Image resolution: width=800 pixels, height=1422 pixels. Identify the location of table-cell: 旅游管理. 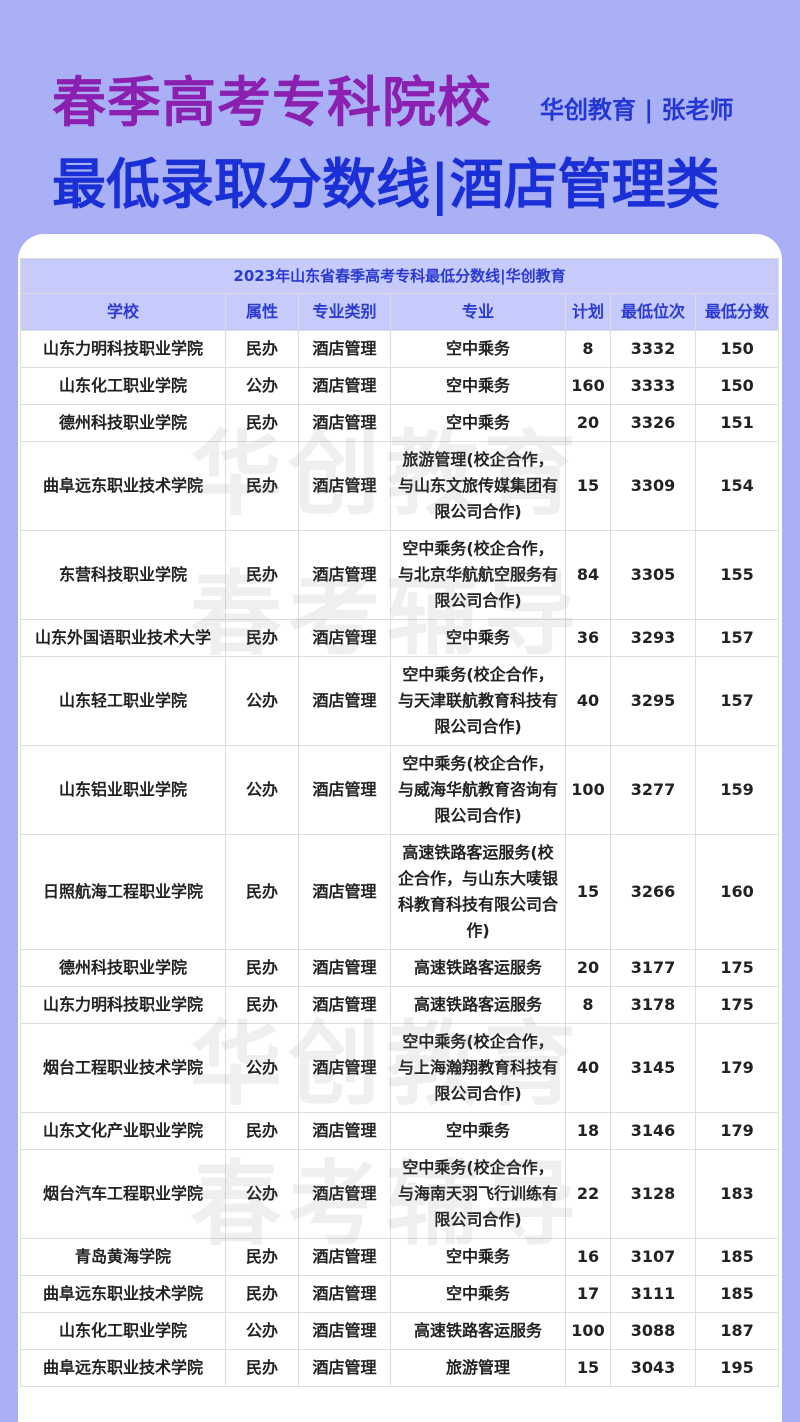
(478, 1368).